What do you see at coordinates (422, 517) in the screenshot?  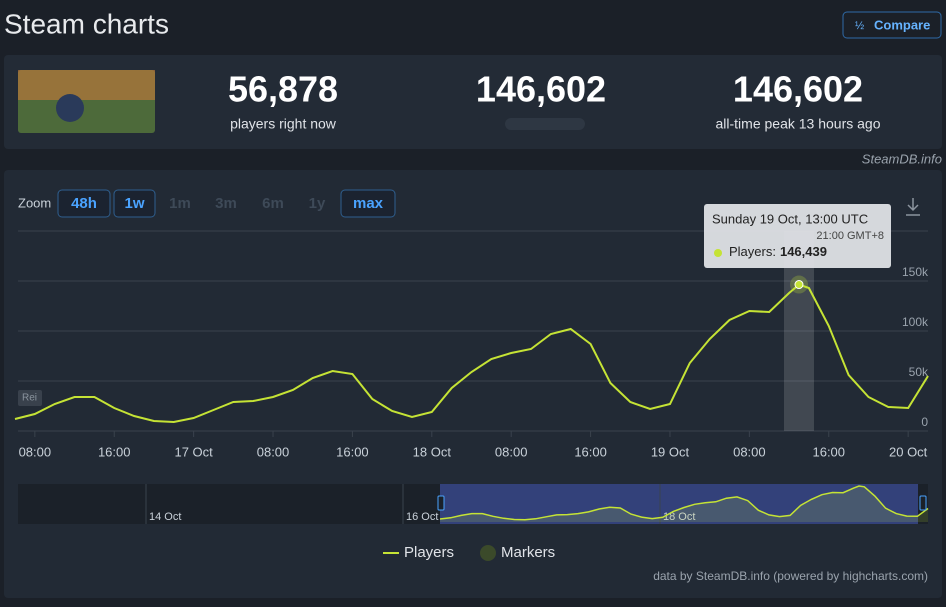 I see `navigator-label: 16 Oct` at bounding box center [422, 517].